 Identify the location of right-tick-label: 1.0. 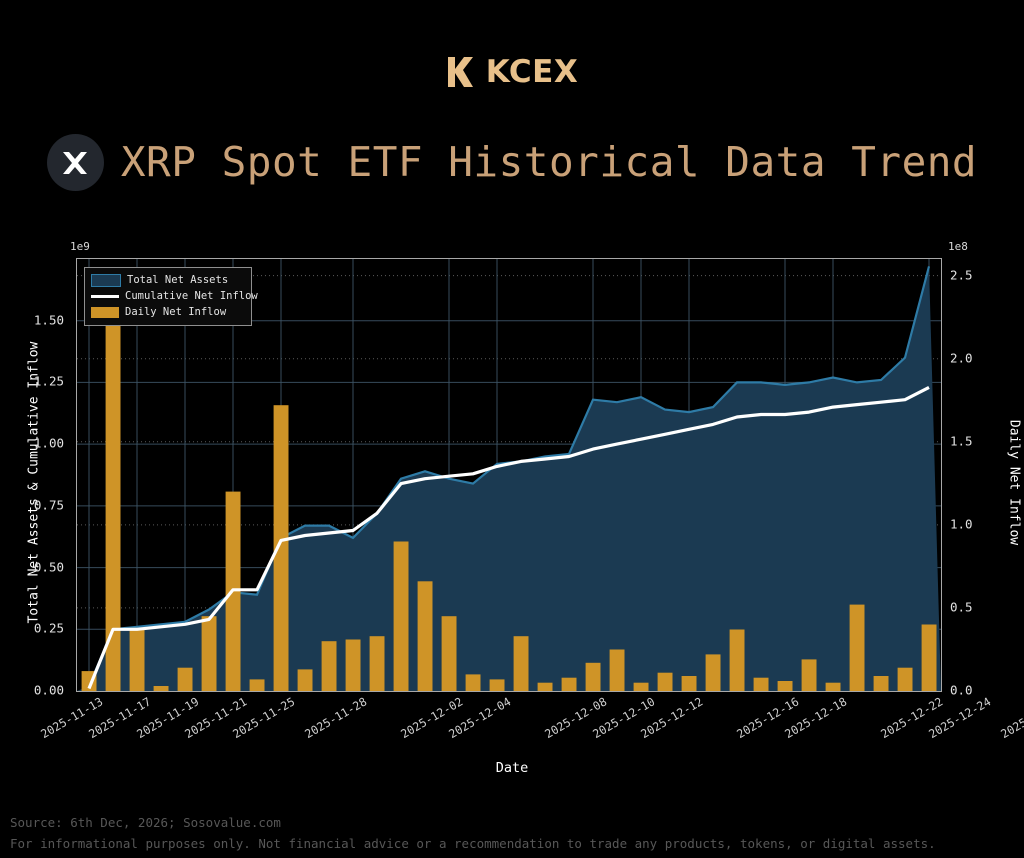
(961, 524).